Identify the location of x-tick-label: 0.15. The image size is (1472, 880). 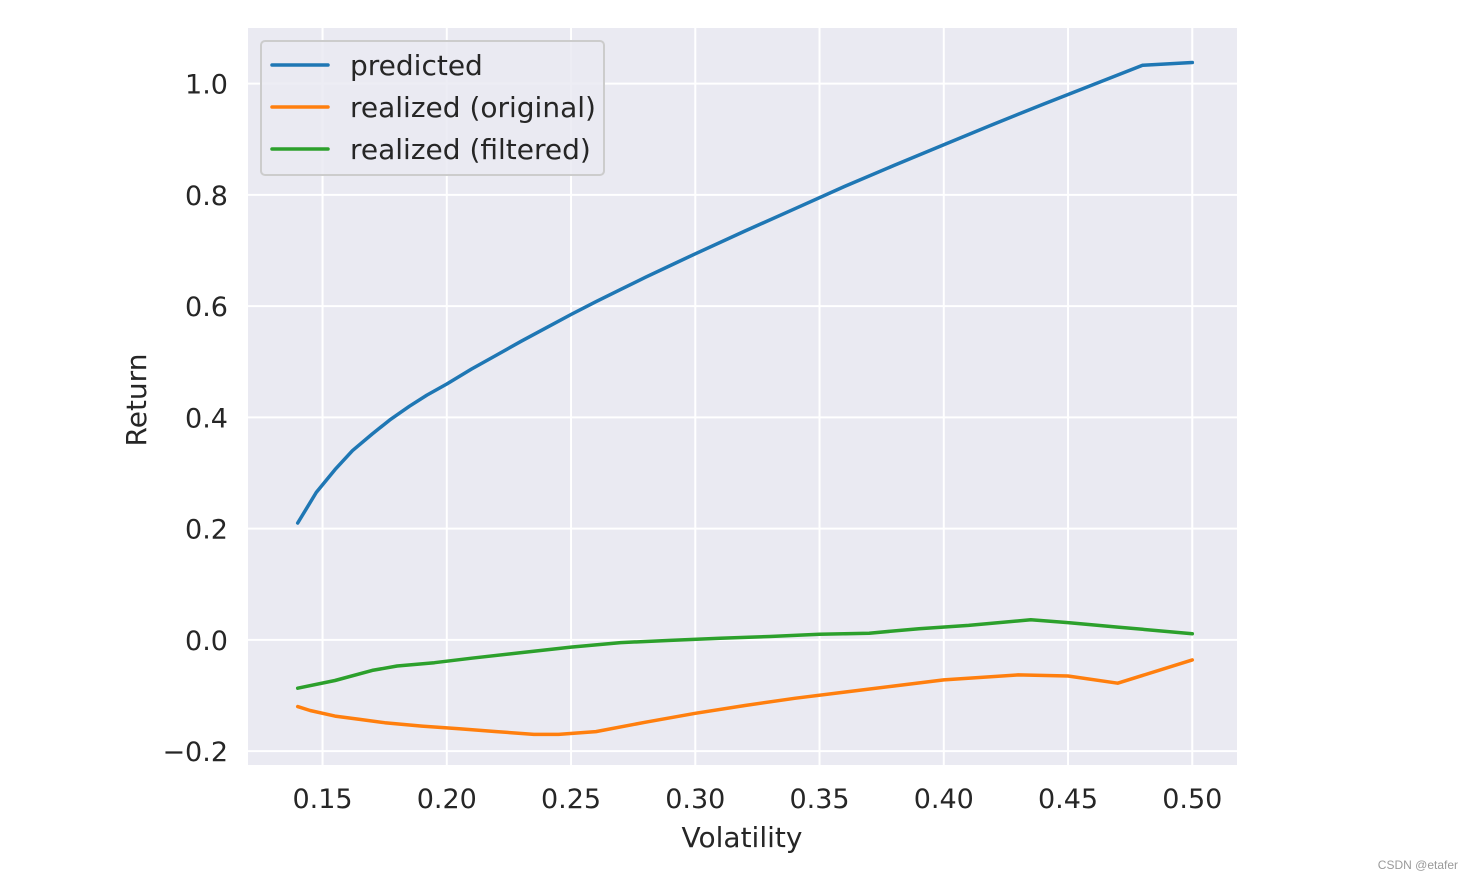
(322, 799).